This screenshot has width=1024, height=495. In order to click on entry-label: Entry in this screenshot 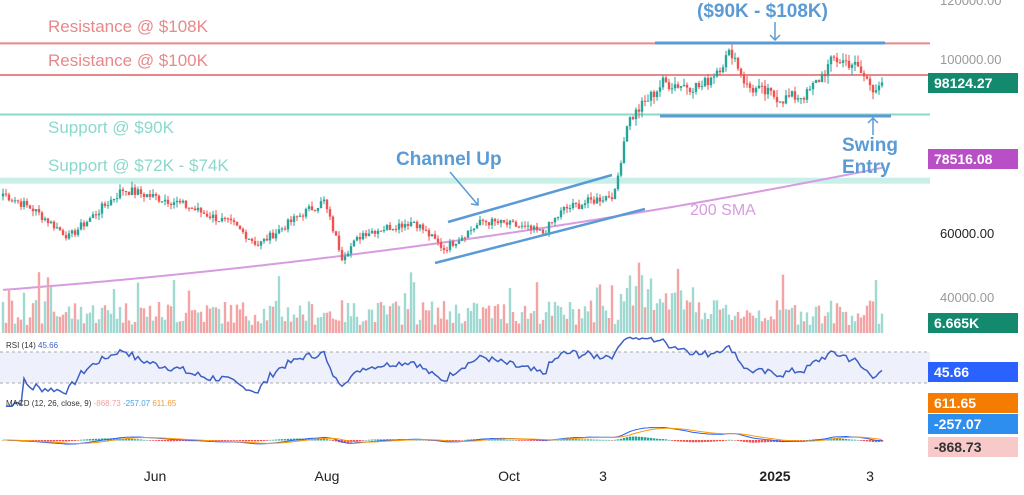, I will do `click(866, 167)`.